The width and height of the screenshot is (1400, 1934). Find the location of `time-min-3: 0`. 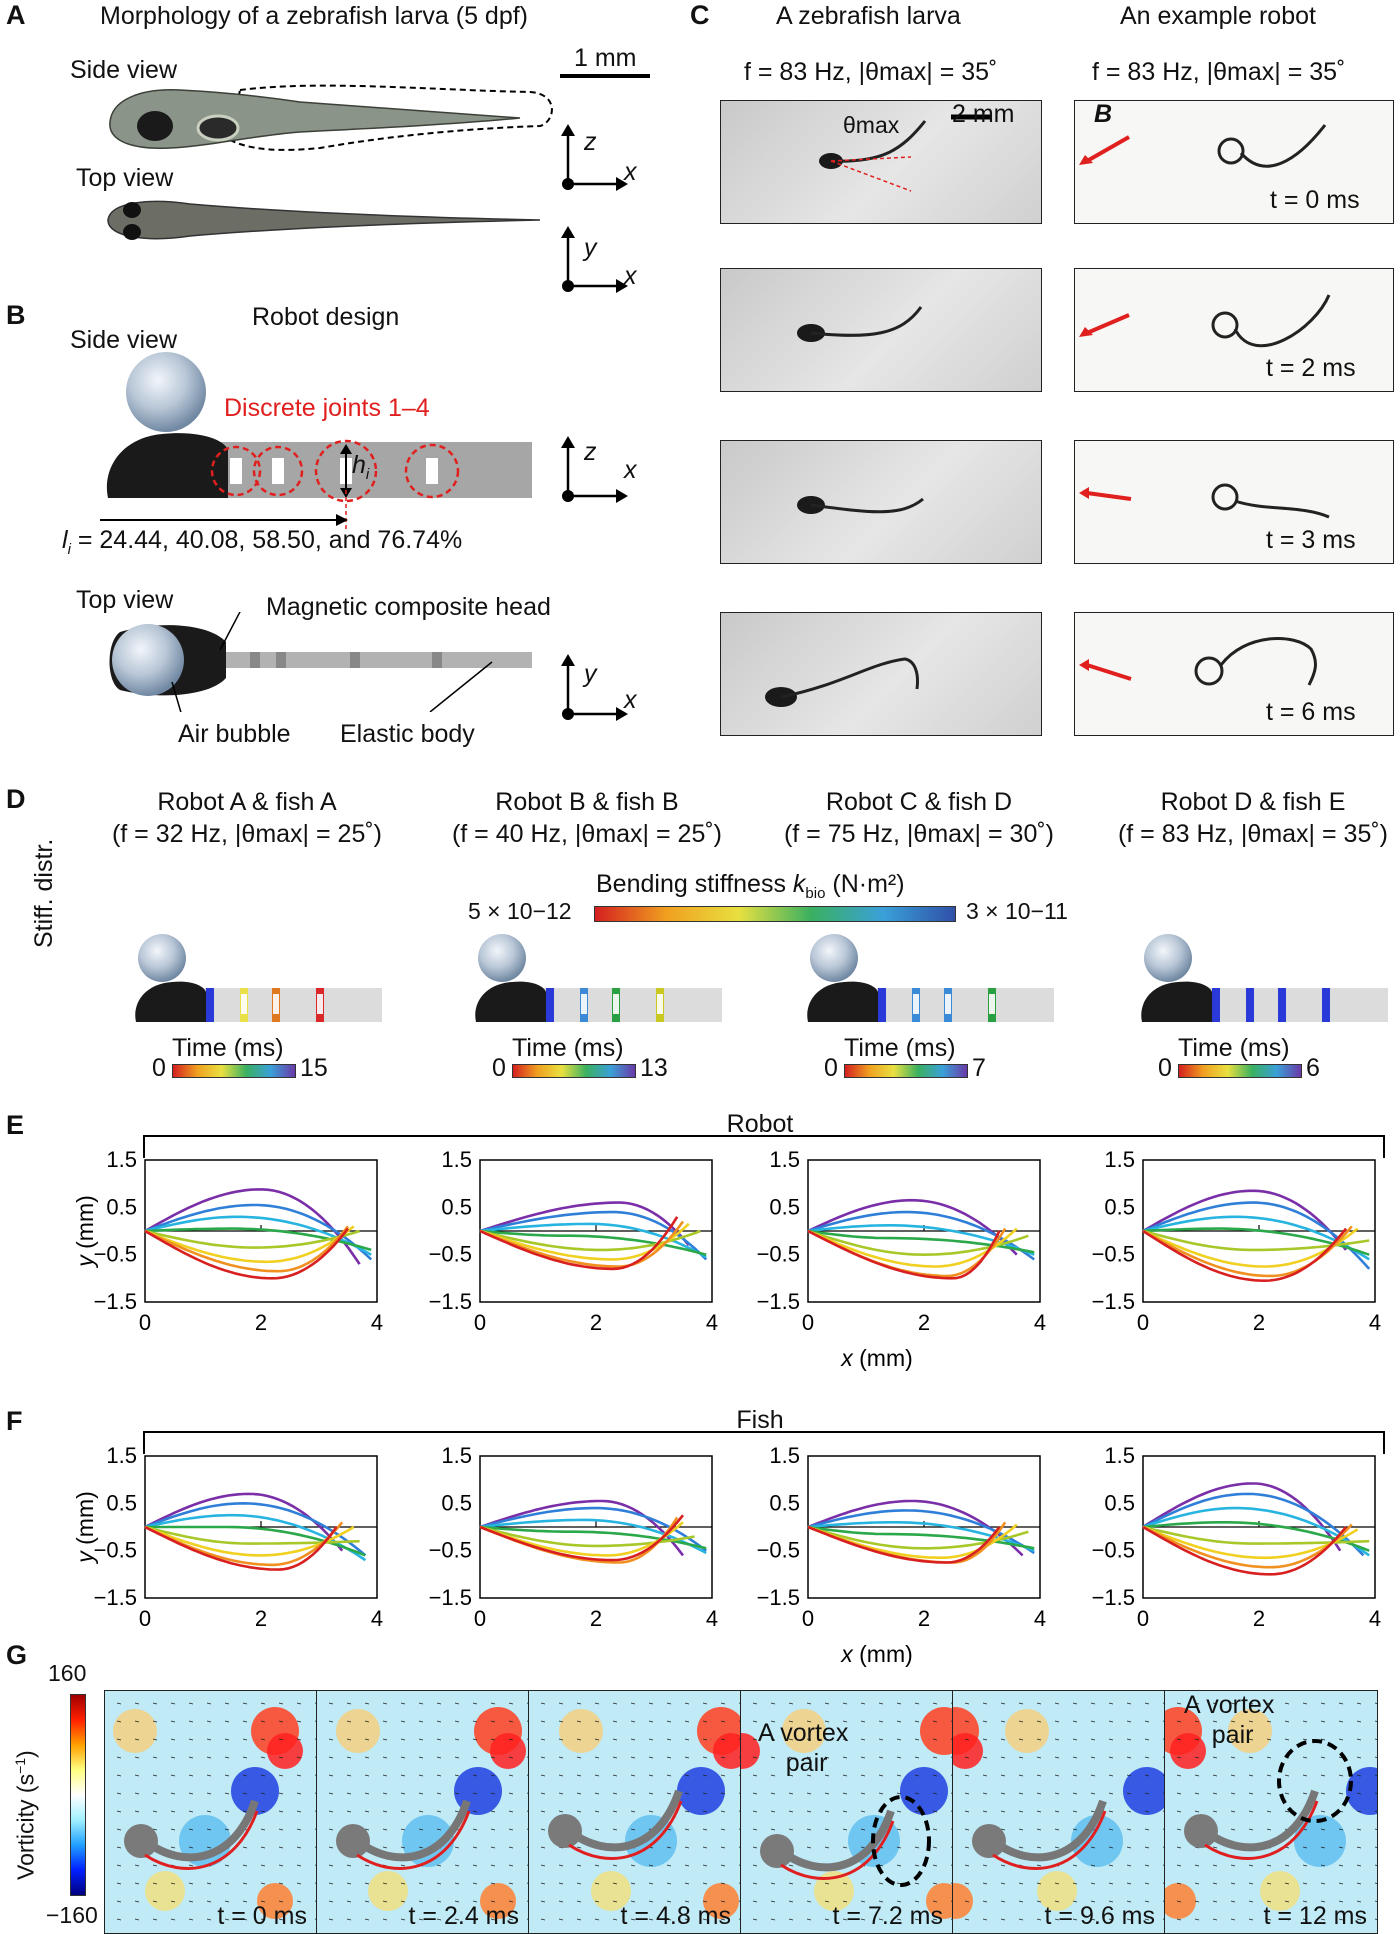

time-min-3: 0 is located at coordinates (831, 1068).